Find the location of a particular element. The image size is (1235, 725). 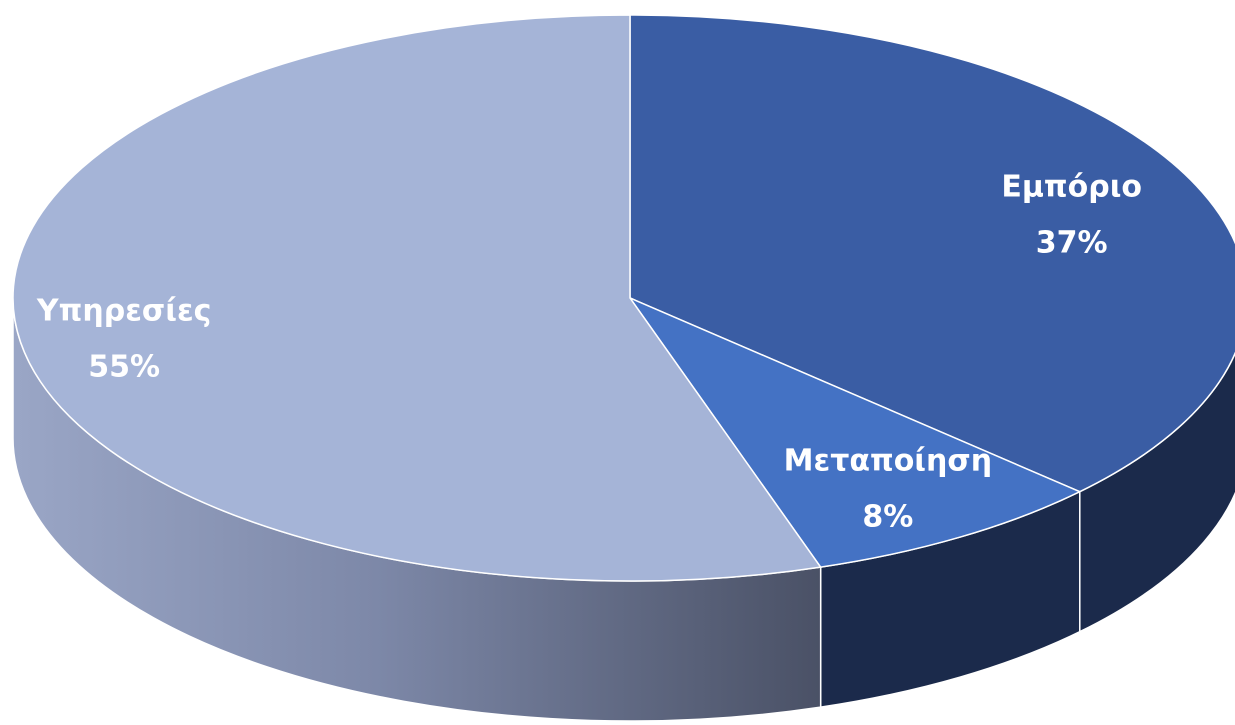

slice-label-3: Υπηρεσίες 55% is located at coordinates (124, 339).